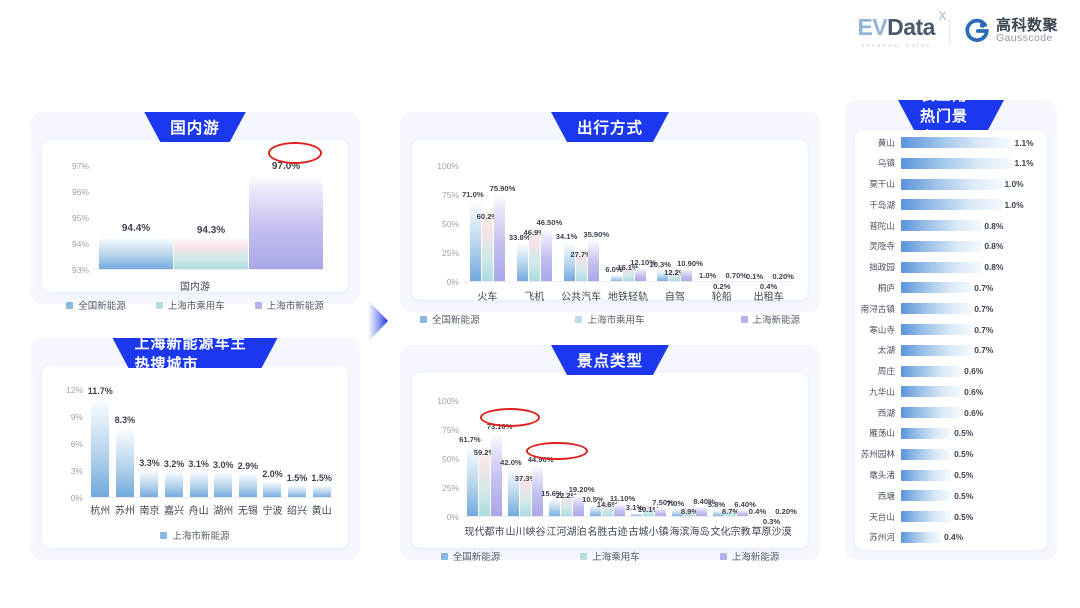 The height and width of the screenshot is (608, 1080). I want to click on baseline-c, so click(628, 281).